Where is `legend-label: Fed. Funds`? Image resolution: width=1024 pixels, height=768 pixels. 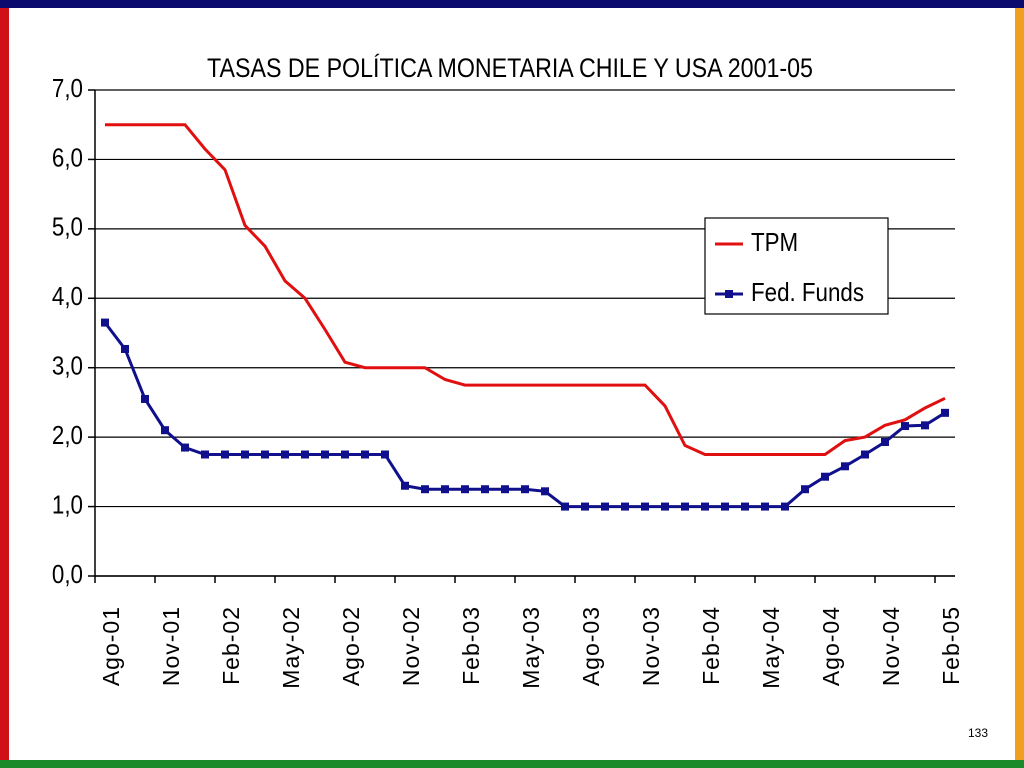 legend-label: Fed. Funds is located at coordinates (807, 292).